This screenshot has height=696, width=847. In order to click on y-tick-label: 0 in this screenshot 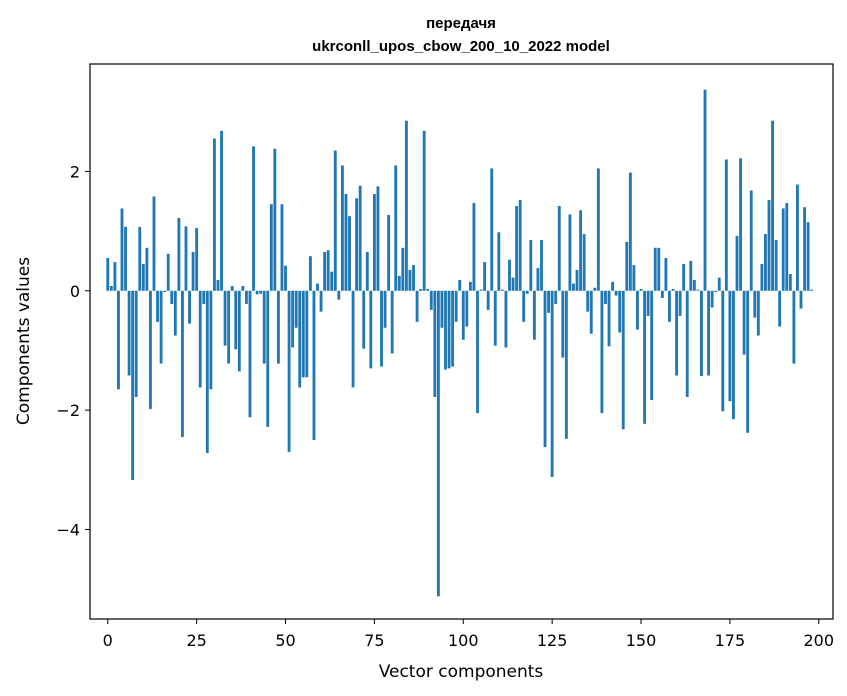, I will do `click(75, 291)`.